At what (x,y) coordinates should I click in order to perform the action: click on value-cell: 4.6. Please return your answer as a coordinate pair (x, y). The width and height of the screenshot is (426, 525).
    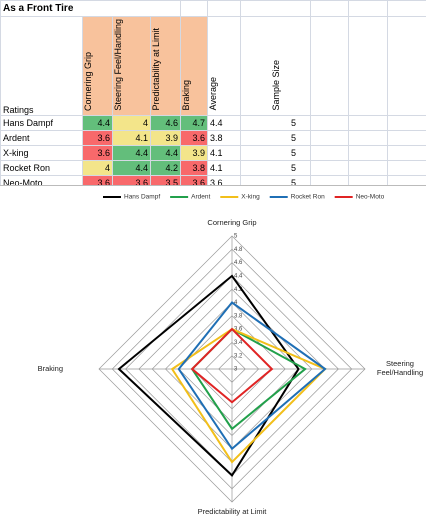
    Looking at the image, I should click on (166, 122).